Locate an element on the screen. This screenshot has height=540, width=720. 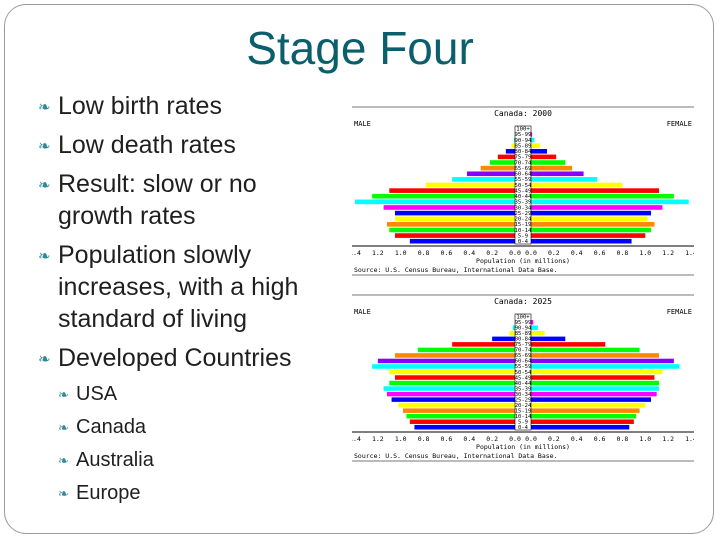
sub-bullet-item: ❧ Europe is located at coordinates (188, 493).